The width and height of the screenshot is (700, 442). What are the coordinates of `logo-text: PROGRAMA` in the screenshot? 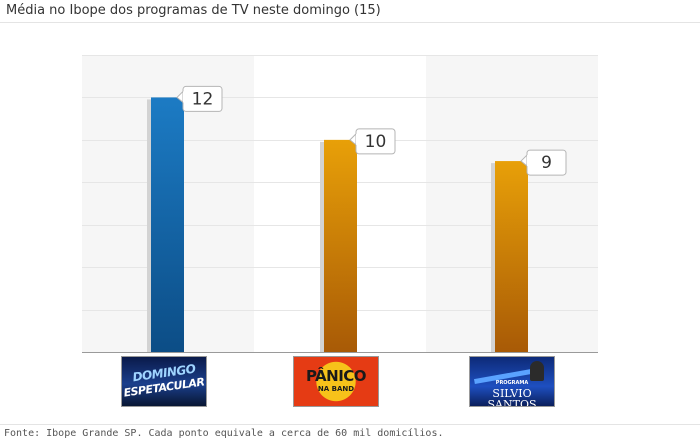 It's located at (512, 383).